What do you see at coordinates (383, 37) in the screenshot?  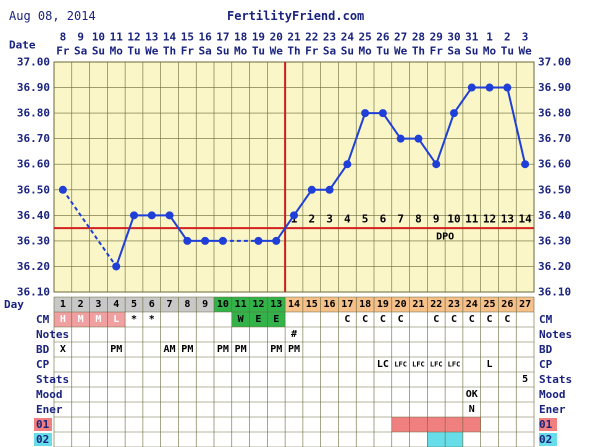 I see `date-number: 26` at bounding box center [383, 37].